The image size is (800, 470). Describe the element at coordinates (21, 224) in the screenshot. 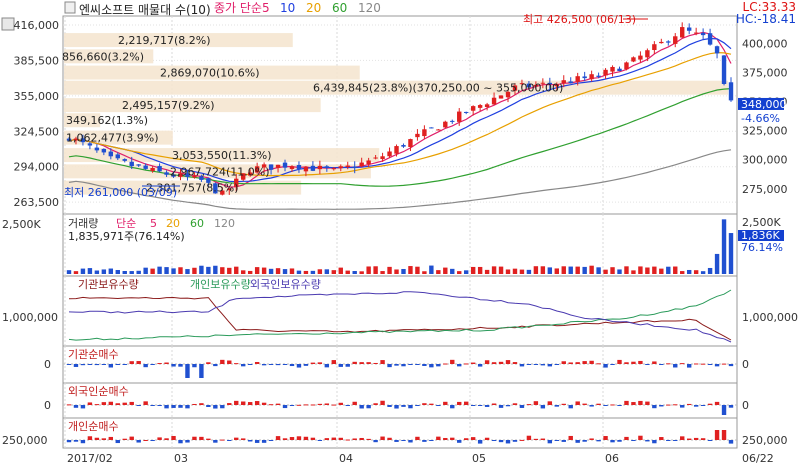

I see `volume-tick-left: 2,500K` at that location.